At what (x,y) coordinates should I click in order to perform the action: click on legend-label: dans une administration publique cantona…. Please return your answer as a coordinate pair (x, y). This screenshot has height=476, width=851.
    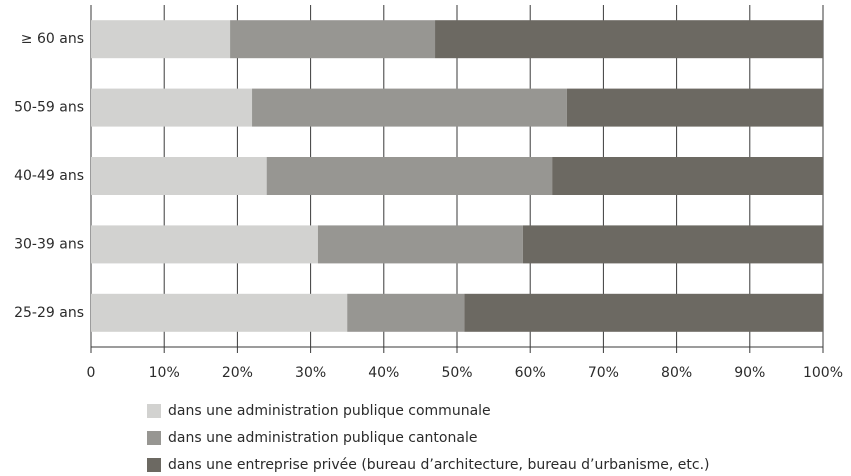
    Looking at the image, I should click on (322, 438).